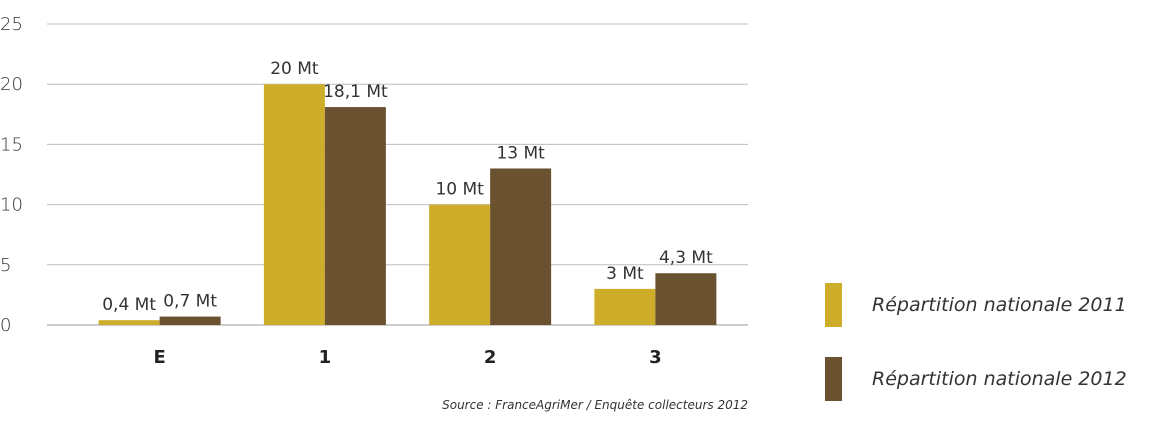 The width and height of the screenshot is (1175, 431). I want to click on y-tick-label: 10, so click(11, 205).